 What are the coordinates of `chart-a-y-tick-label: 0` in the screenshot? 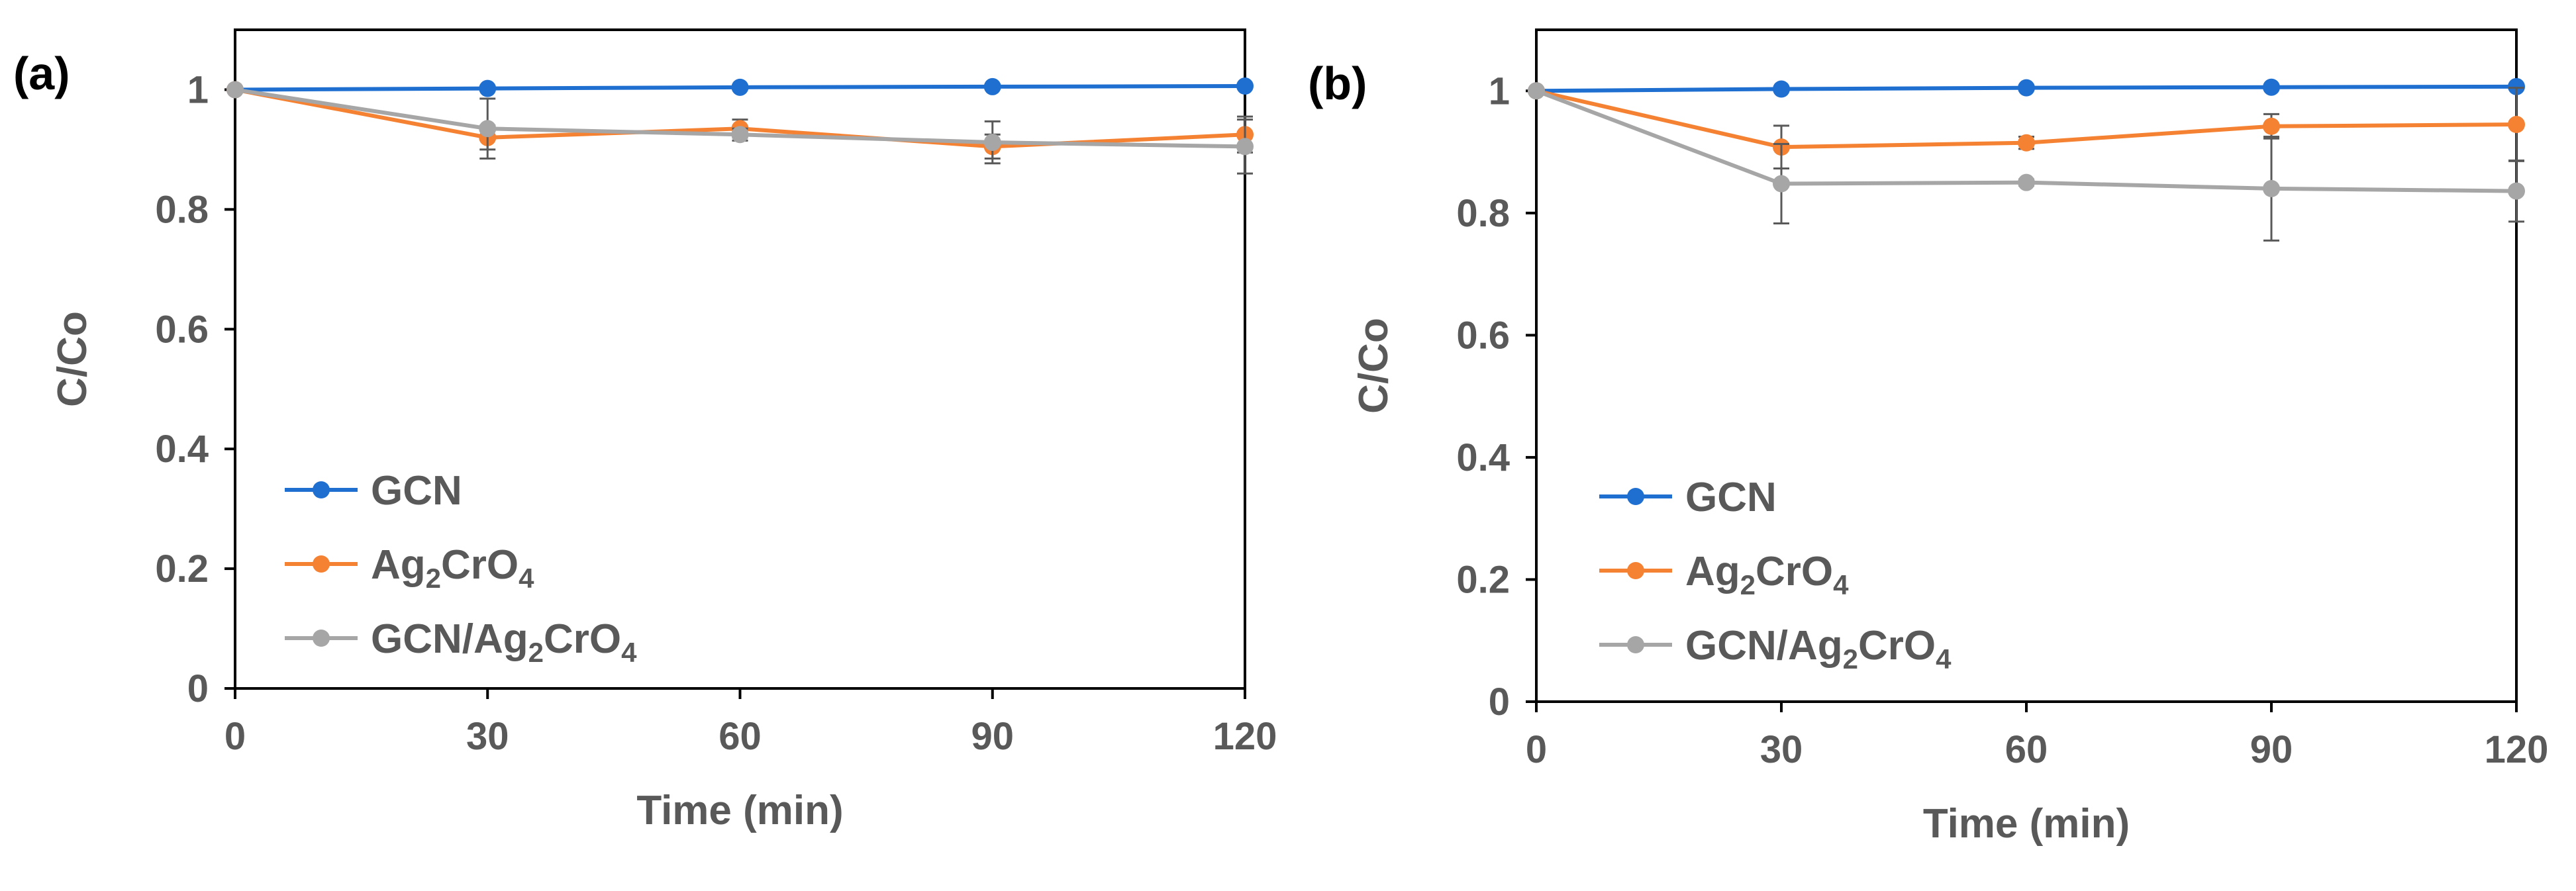 It's located at (198, 688).